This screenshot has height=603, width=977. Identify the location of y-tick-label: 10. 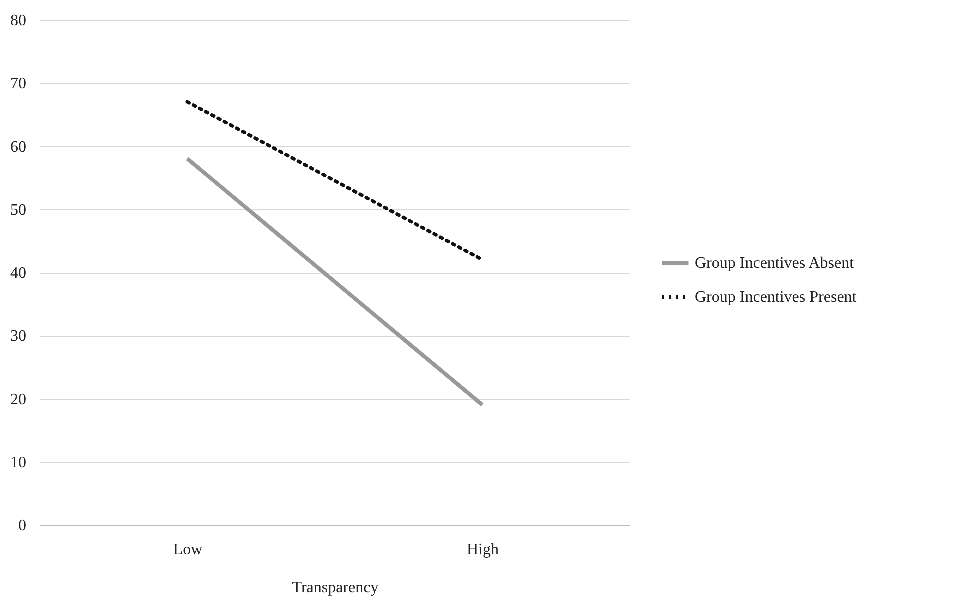
(18, 463).